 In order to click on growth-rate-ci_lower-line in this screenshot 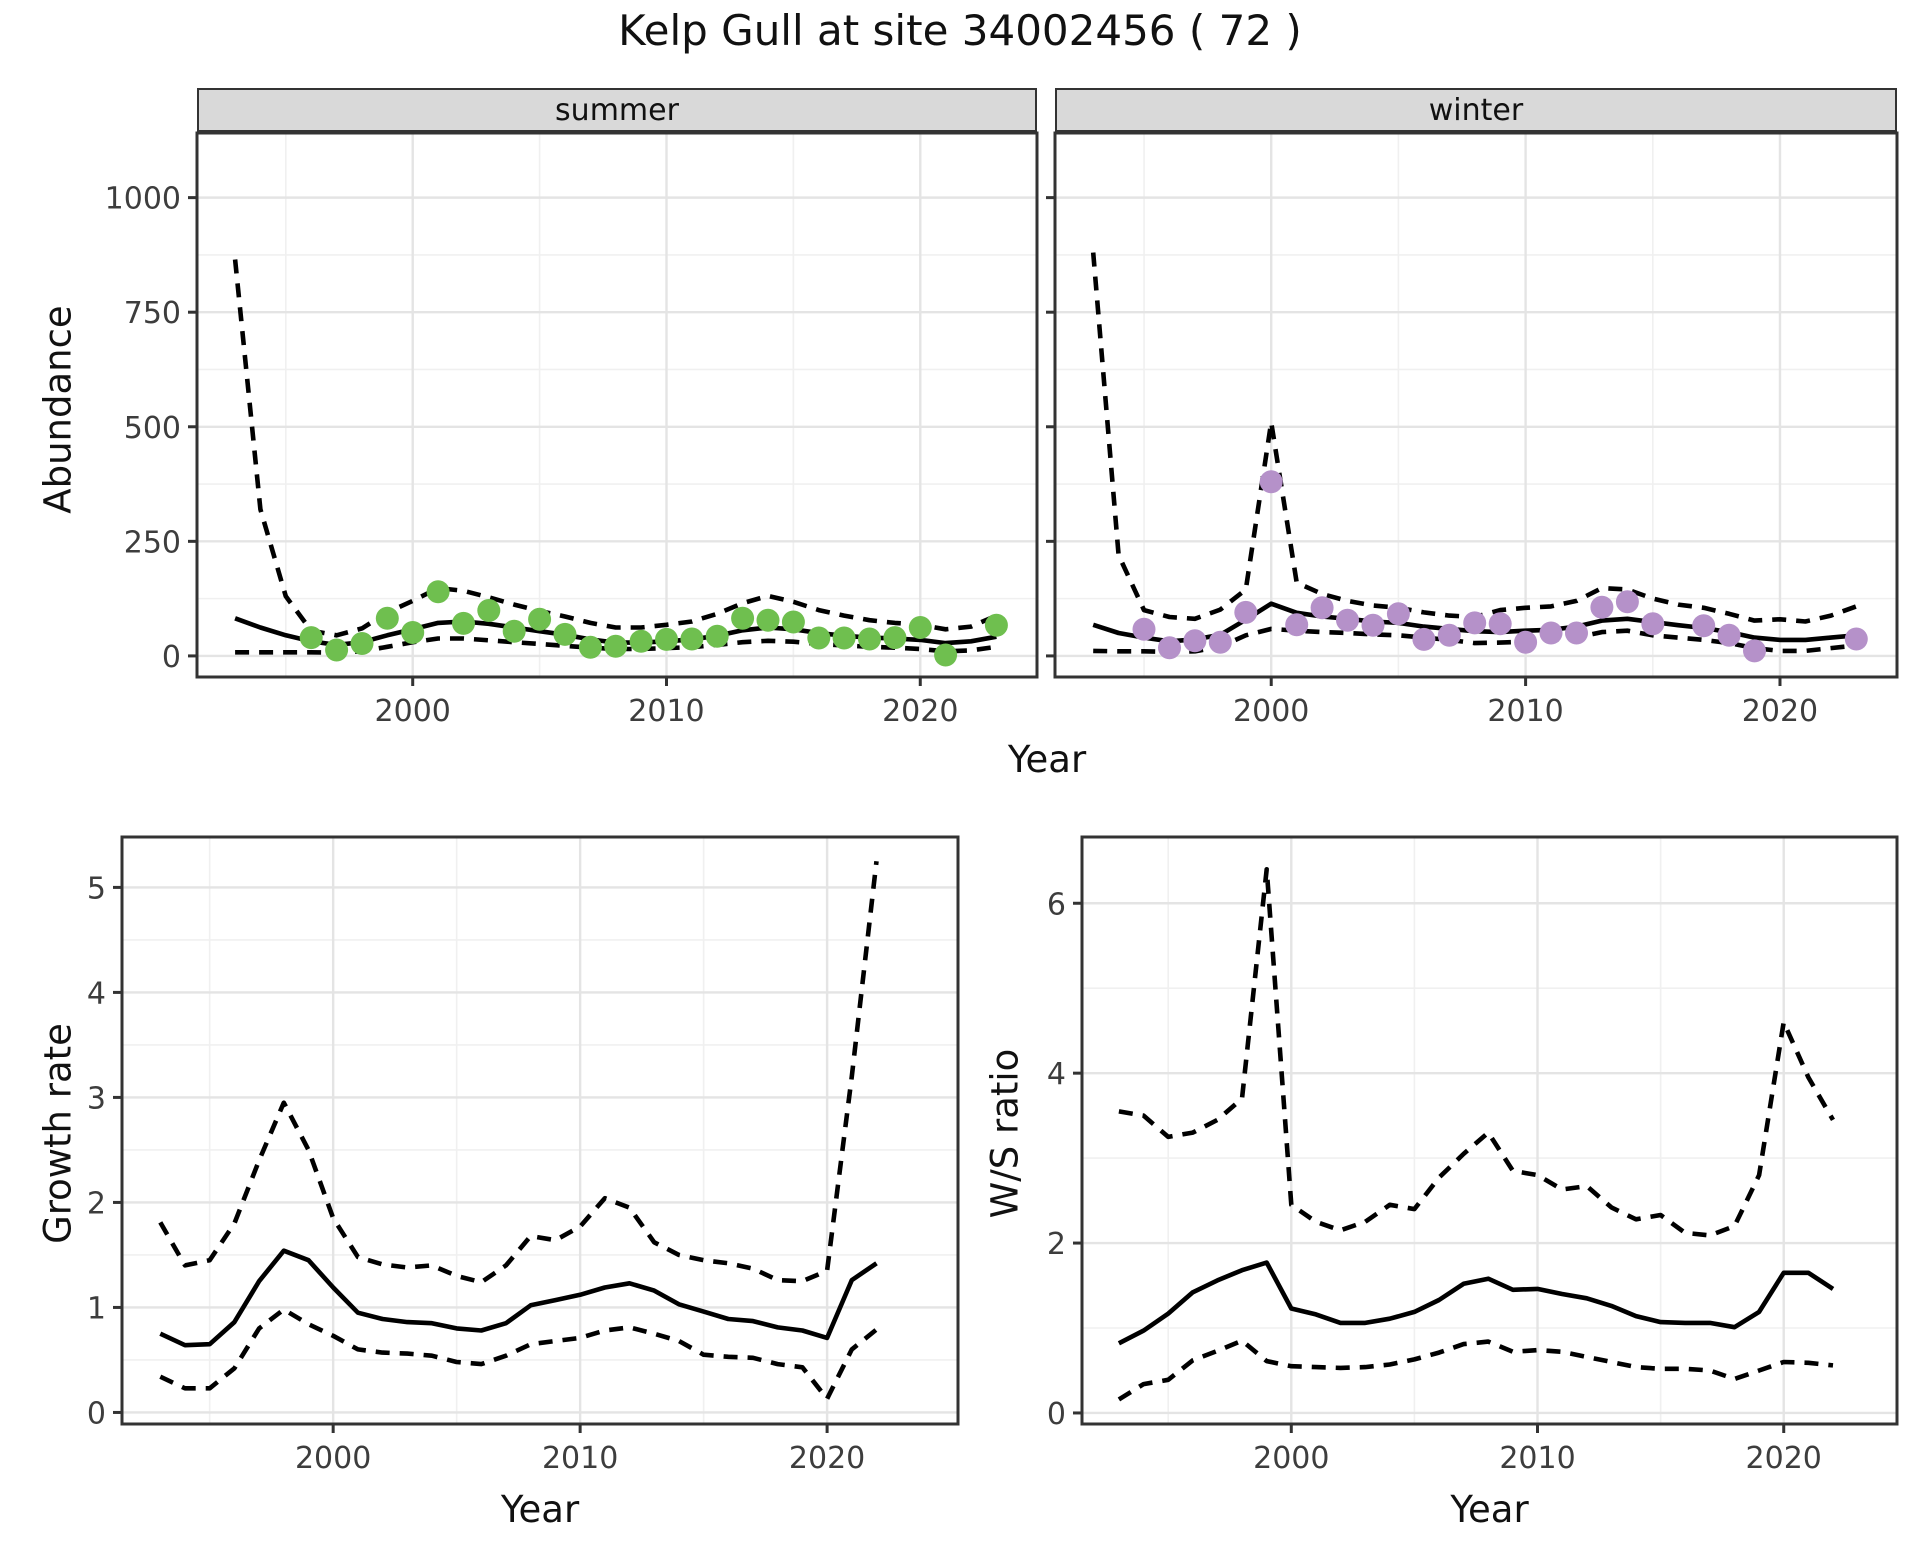, I will do `click(518, 1354)`.